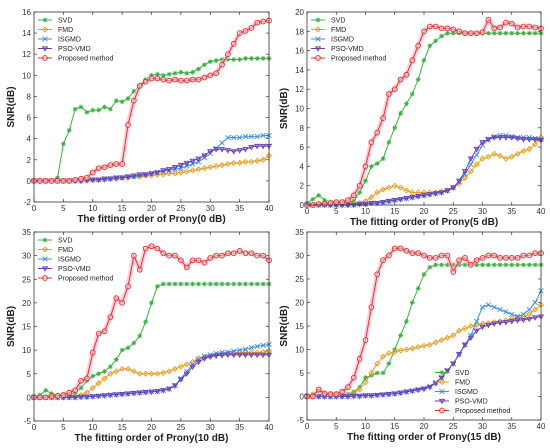 This screenshot has width=550, height=448. I want to click on y-tick-label: 14, so click(26, 33).